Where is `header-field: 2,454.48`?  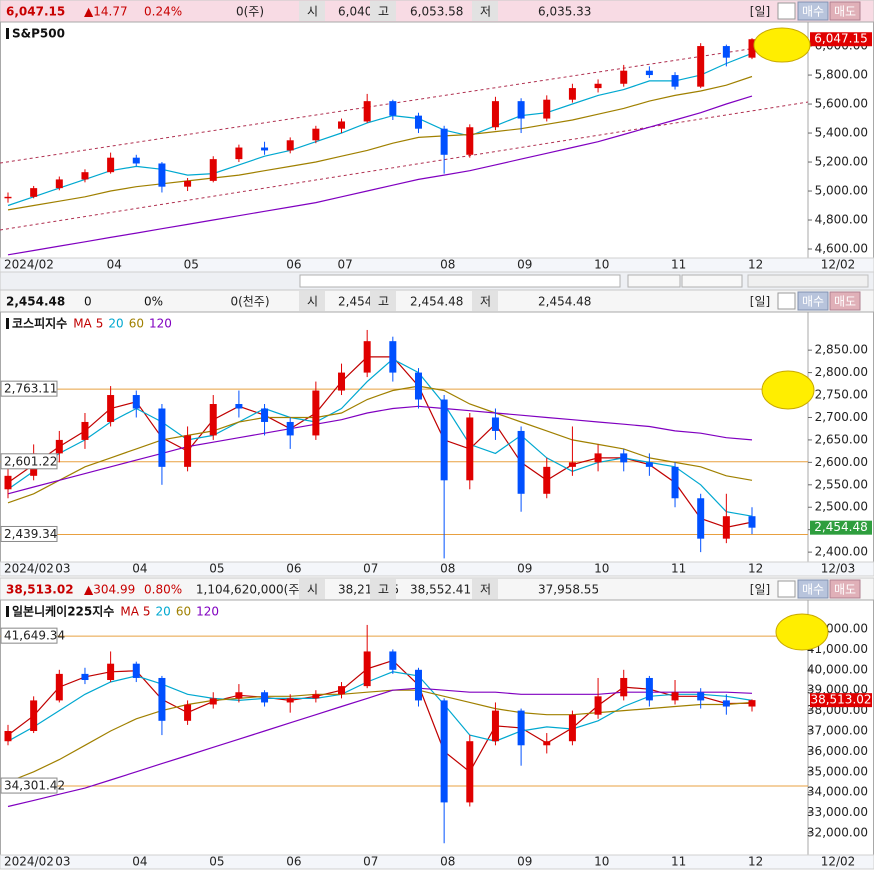 header-field: 2,454.48 is located at coordinates (436, 302).